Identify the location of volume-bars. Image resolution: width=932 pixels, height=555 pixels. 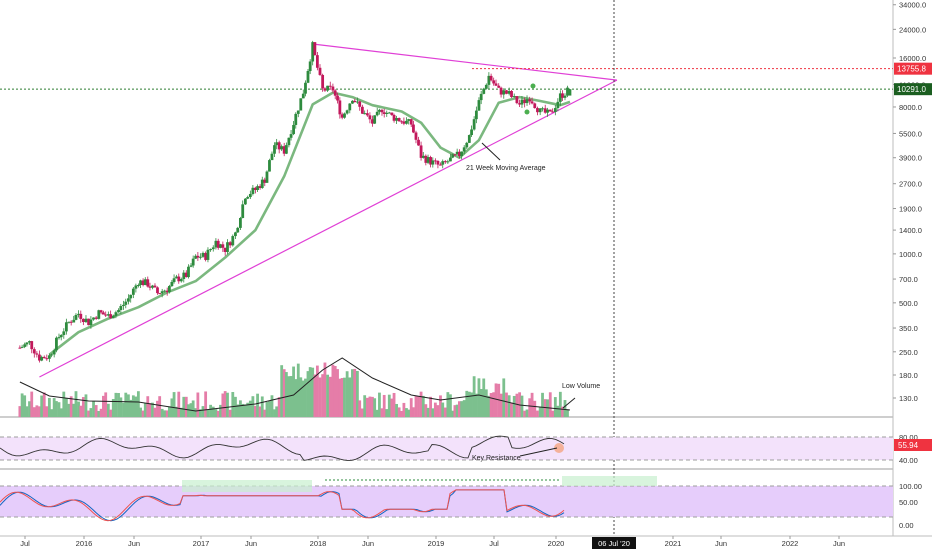
(293, 389).